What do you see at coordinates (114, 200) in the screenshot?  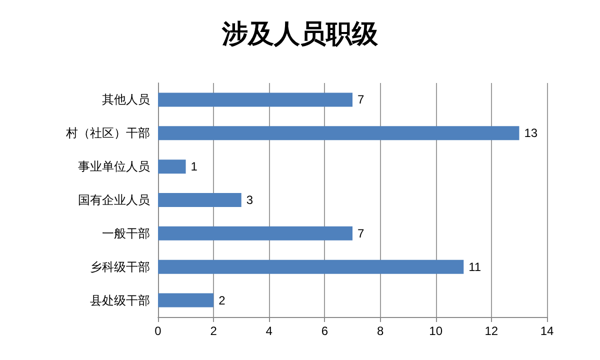 I see `y-tick-label: 国有企业人员` at bounding box center [114, 200].